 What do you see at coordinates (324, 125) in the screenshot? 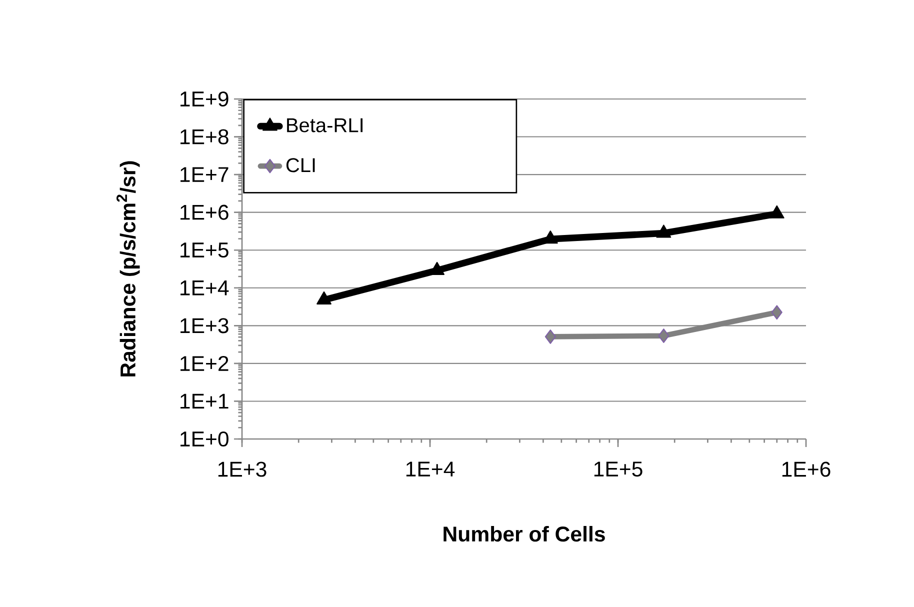
I see `legend-label: Beta-RLI` at bounding box center [324, 125].